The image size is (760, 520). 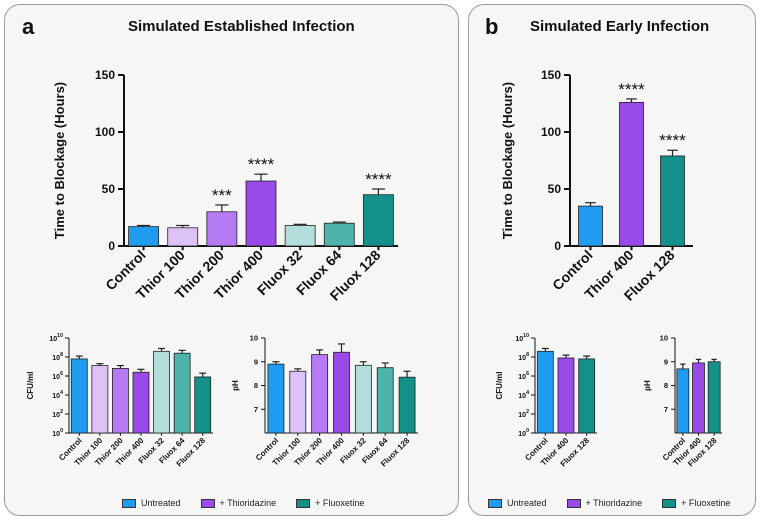 What do you see at coordinates (235, 385) in the screenshot?
I see `a_ph-y-label: pH` at bounding box center [235, 385].